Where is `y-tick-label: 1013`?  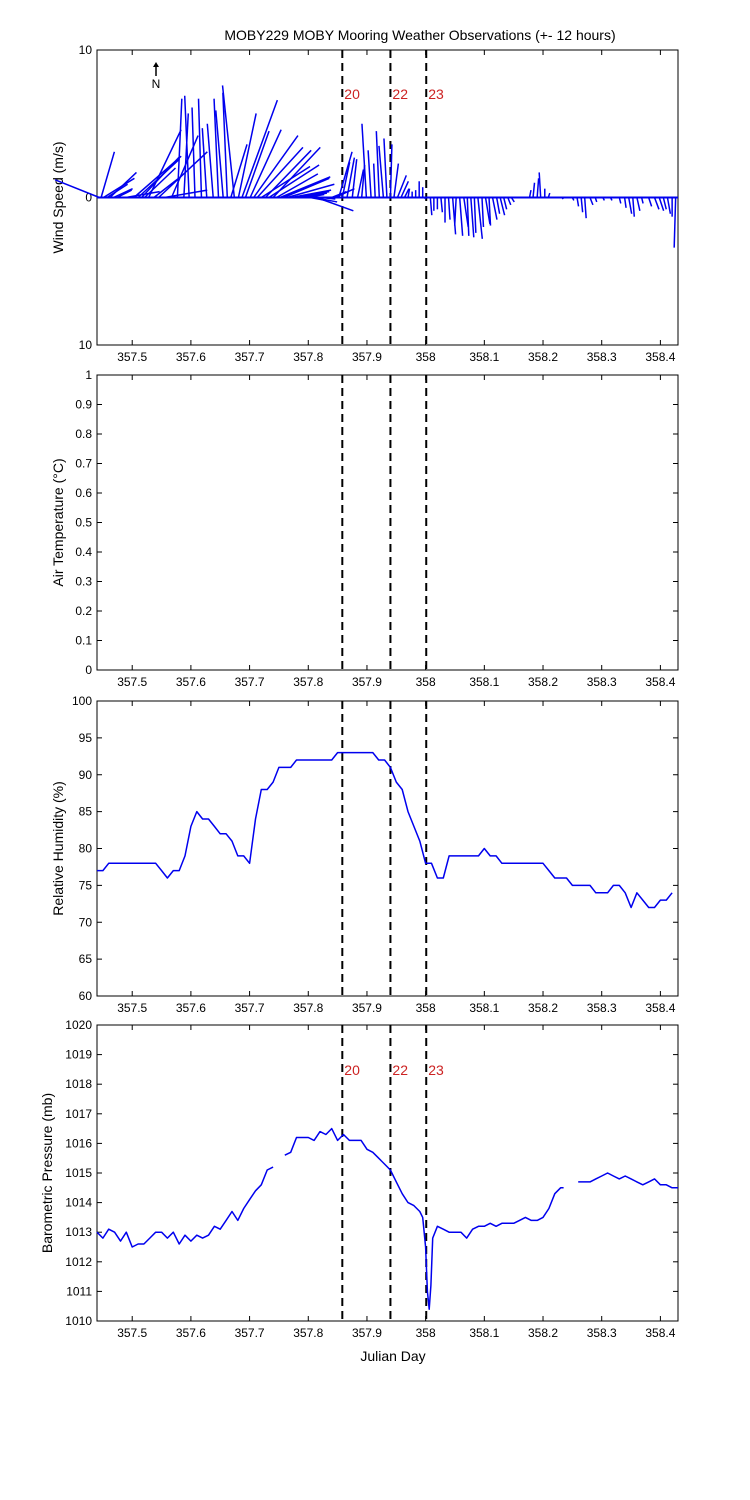 y-tick-label: 1013 is located at coordinates (78, 1232).